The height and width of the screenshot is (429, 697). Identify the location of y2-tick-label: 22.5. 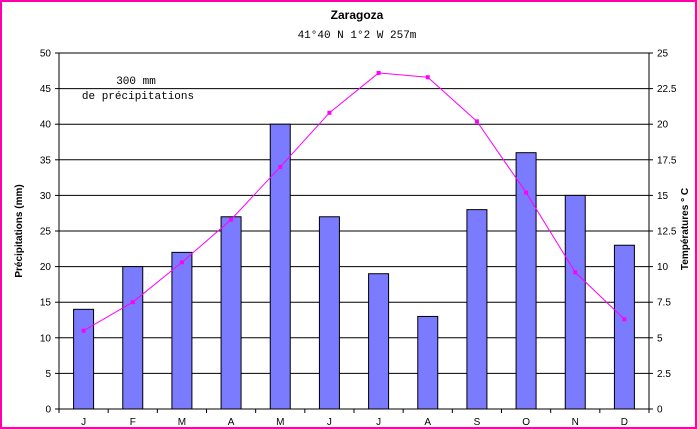
(667, 89).